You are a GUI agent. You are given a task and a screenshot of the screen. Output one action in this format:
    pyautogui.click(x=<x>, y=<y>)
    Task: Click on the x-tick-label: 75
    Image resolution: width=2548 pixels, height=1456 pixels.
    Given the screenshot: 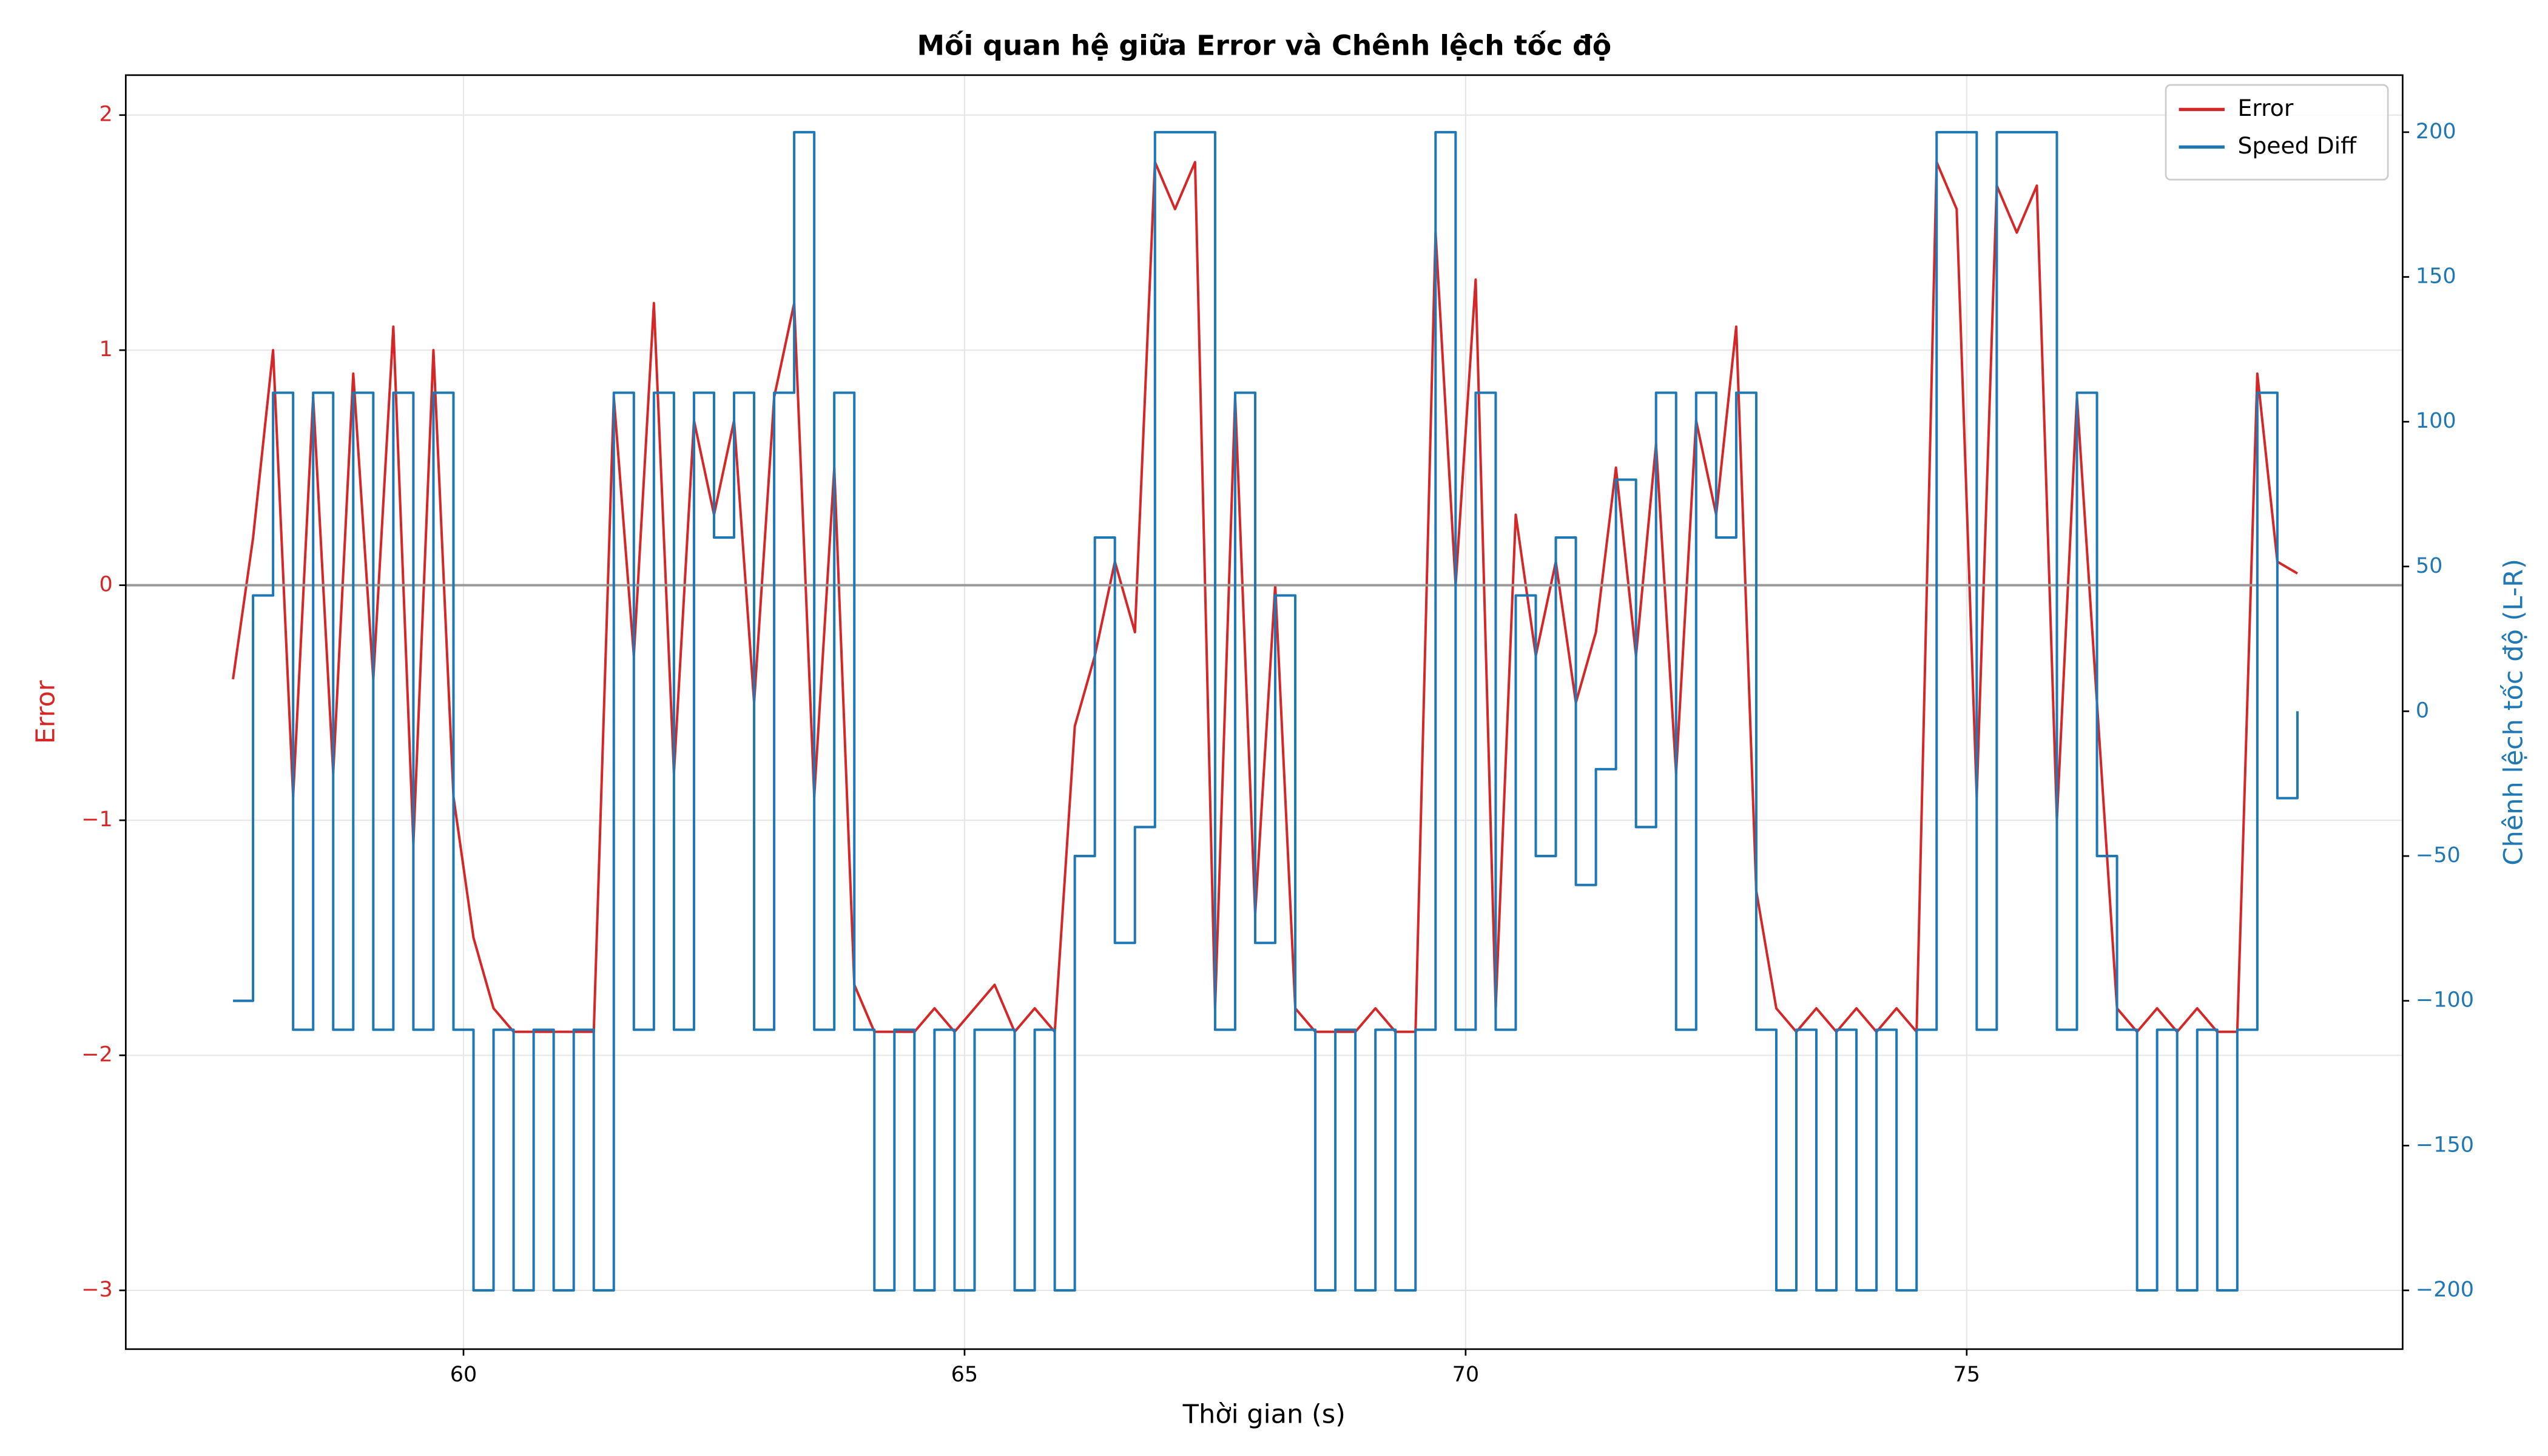 What is the action you would take?
    pyautogui.click(x=1967, y=1375)
    